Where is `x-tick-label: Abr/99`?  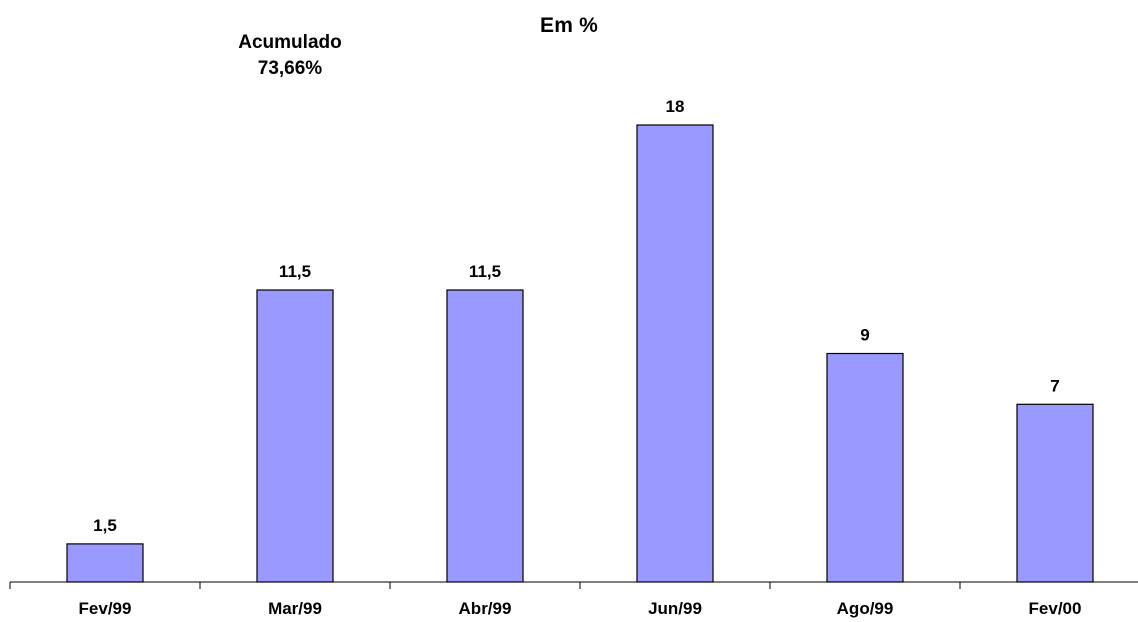
x-tick-label: Abr/99 is located at coordinates (485, 608).